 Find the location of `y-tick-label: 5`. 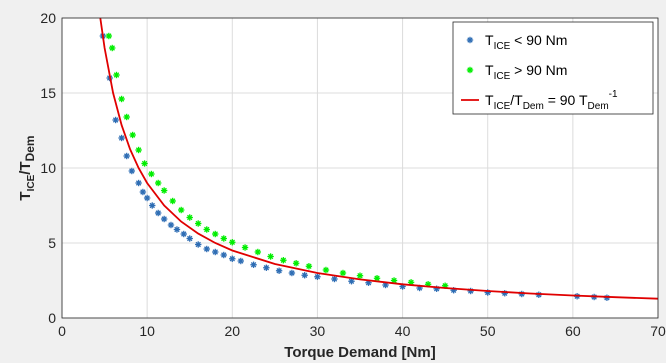

y-tick-label: 5 is located at coordinates (52, 243).